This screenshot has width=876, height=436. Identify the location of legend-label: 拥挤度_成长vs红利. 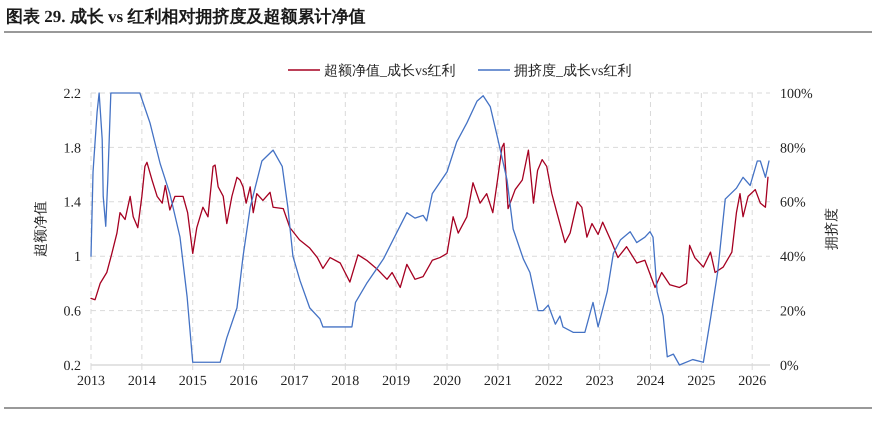
(573, 70).